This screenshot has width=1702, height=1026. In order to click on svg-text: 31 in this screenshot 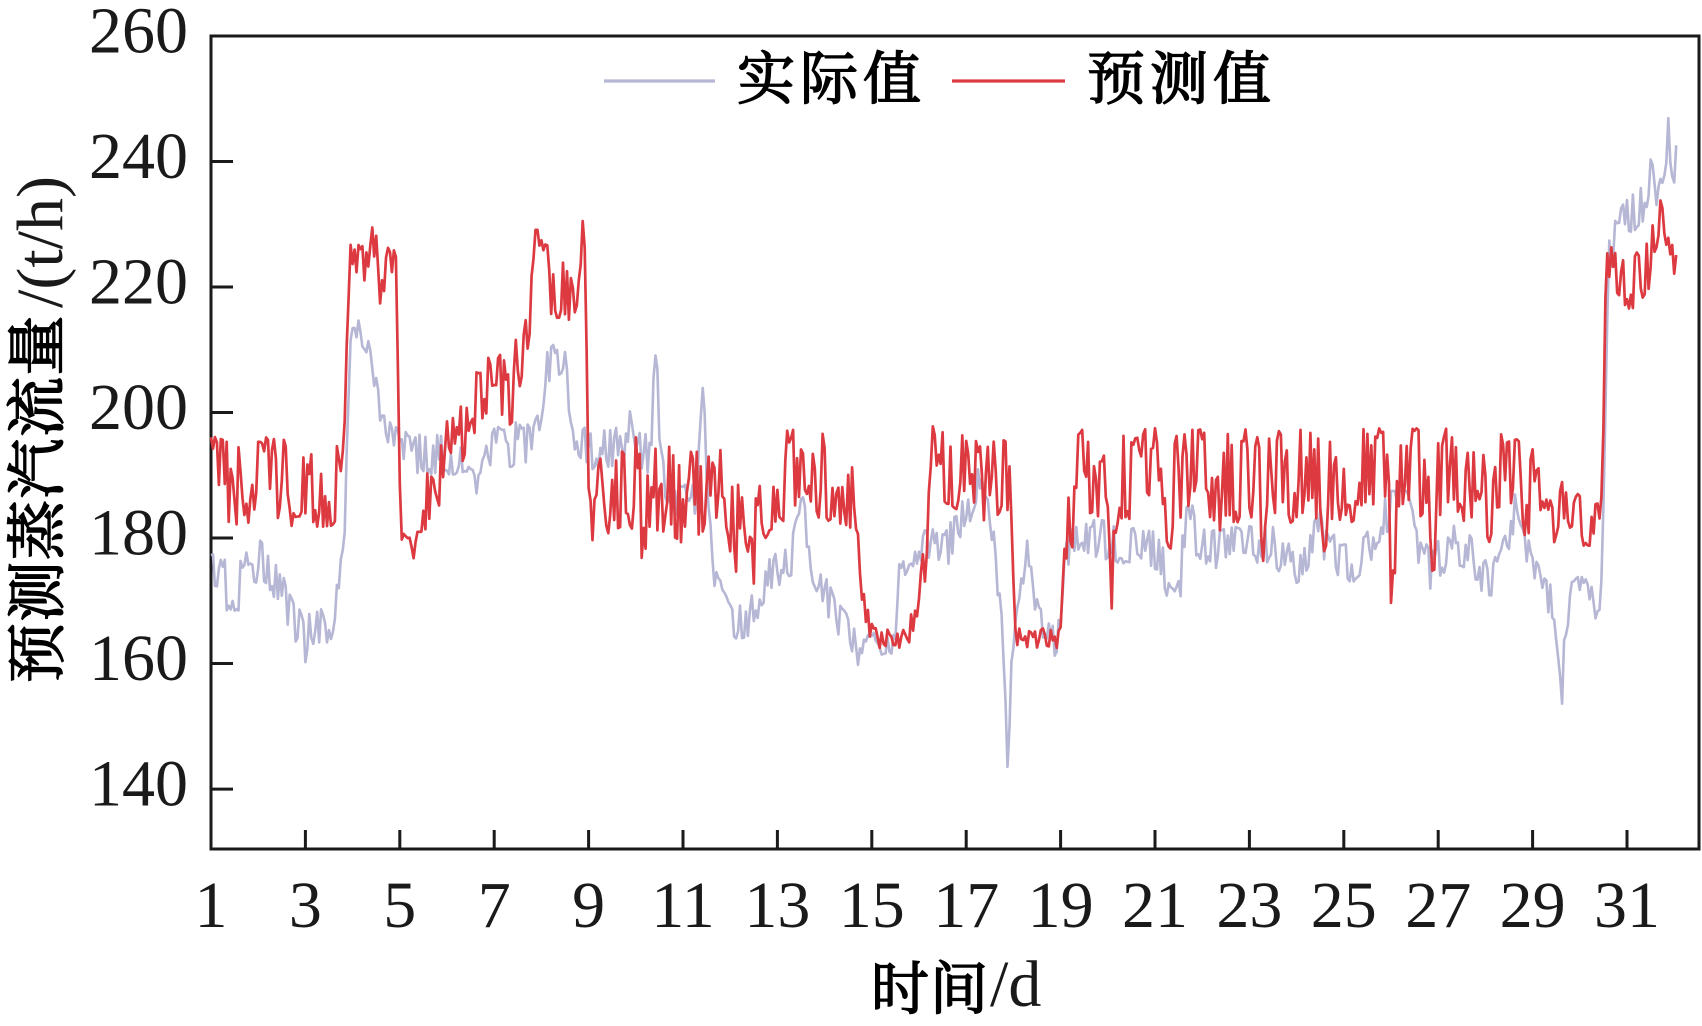, I will do `click(1627, 905)`.